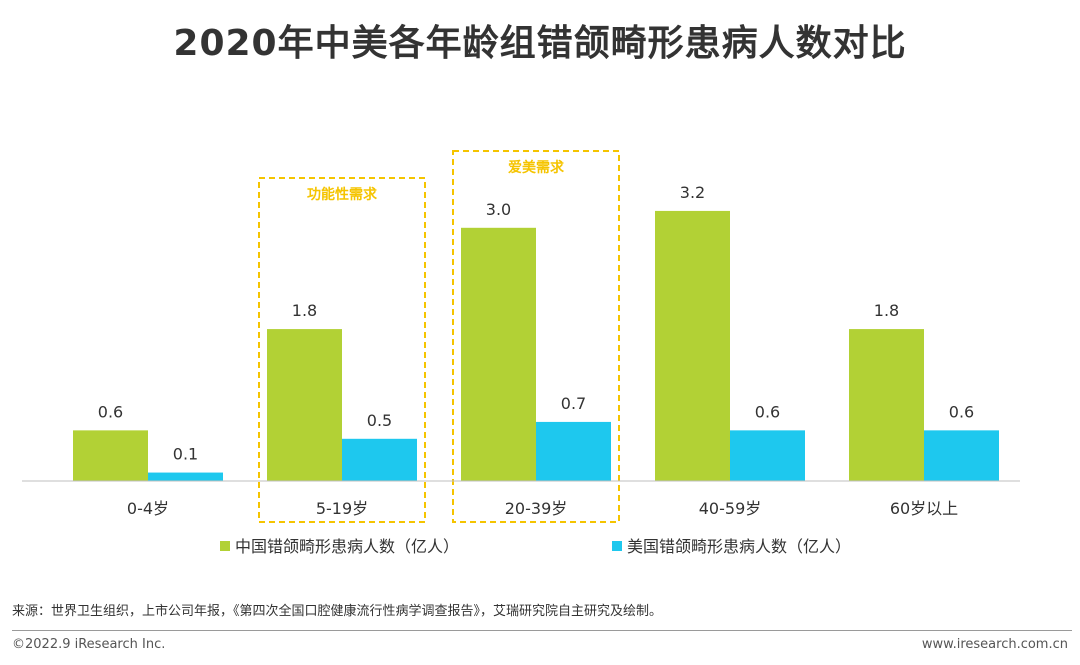  I want to click on data-label: 0.7, so click(573, 403).